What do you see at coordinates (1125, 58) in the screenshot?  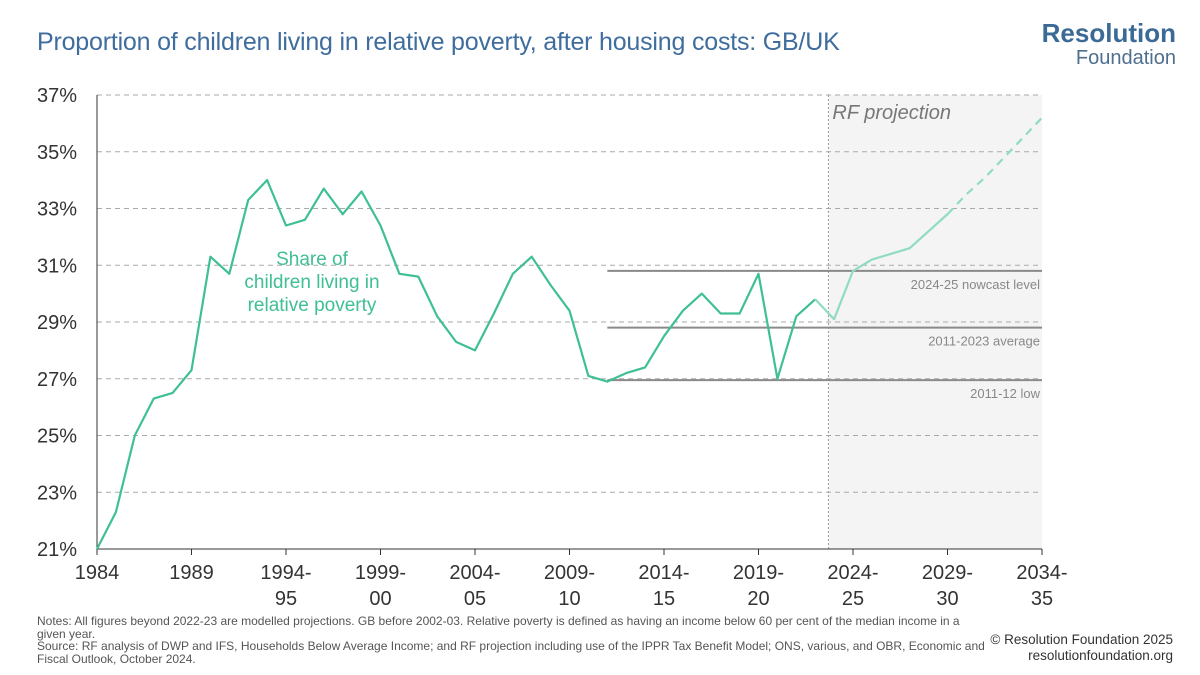 I see `logo-line-2: Foundation` at bounding box center [1125, 58].